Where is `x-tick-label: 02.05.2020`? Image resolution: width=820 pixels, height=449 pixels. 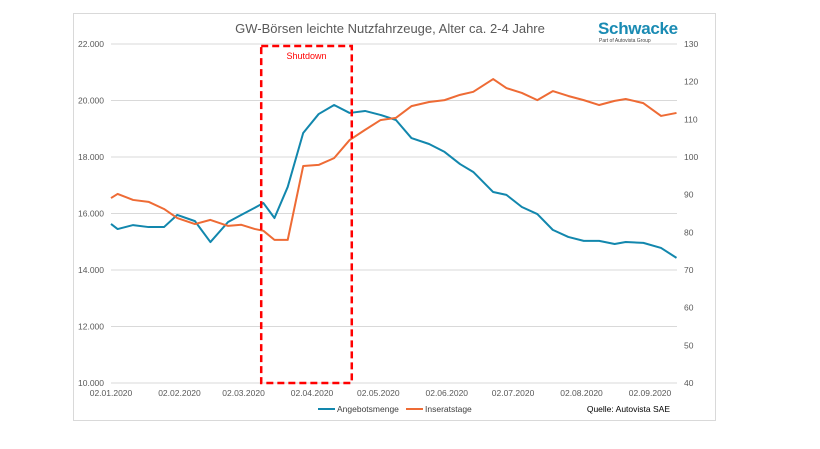
x-tick-label: 02.05.2020 is located at coordinates (378, 393).